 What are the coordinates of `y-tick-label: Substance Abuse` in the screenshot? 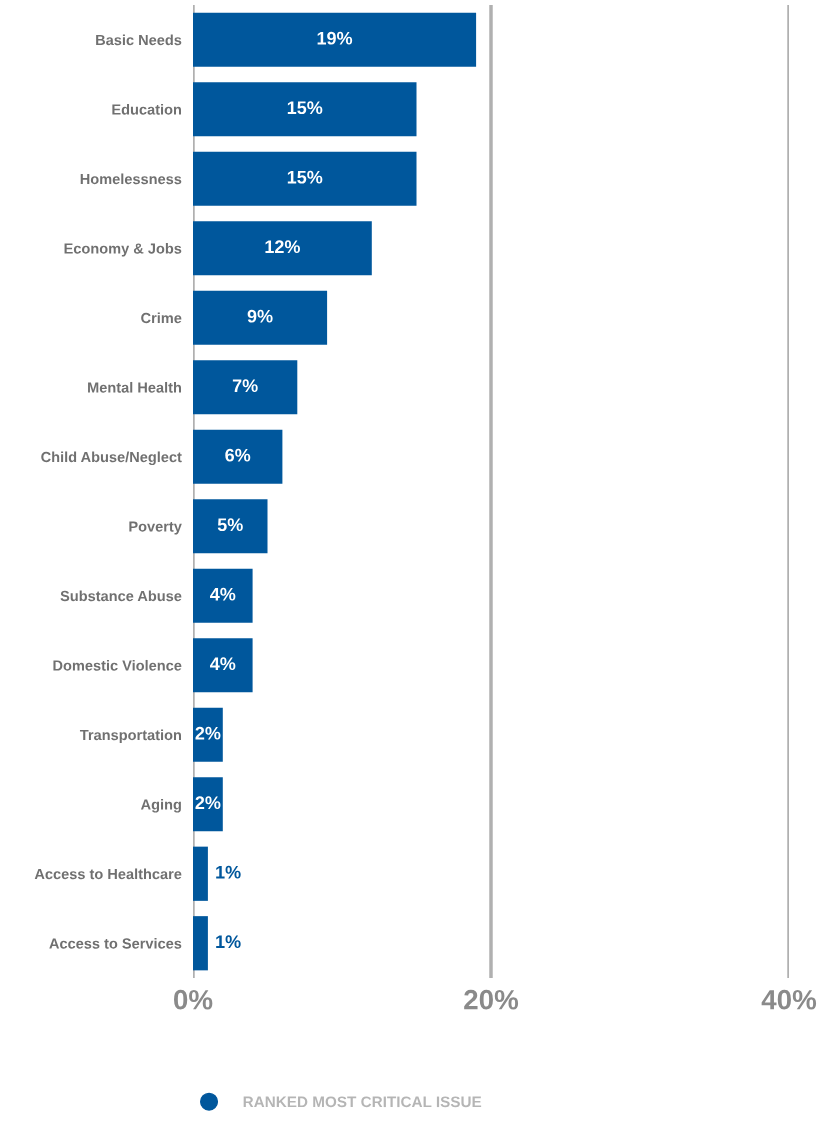 It's located at (121, 596).